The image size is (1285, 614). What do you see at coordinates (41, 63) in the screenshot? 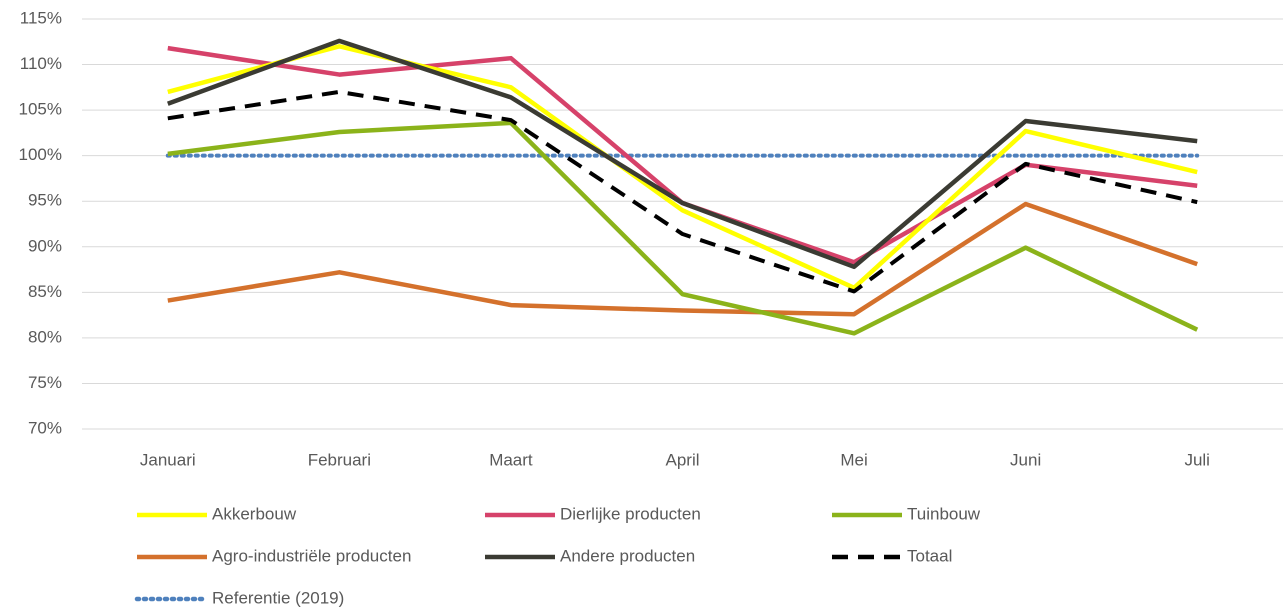
I see `y-tick-label: 110%` at bounding box center [41, 63].